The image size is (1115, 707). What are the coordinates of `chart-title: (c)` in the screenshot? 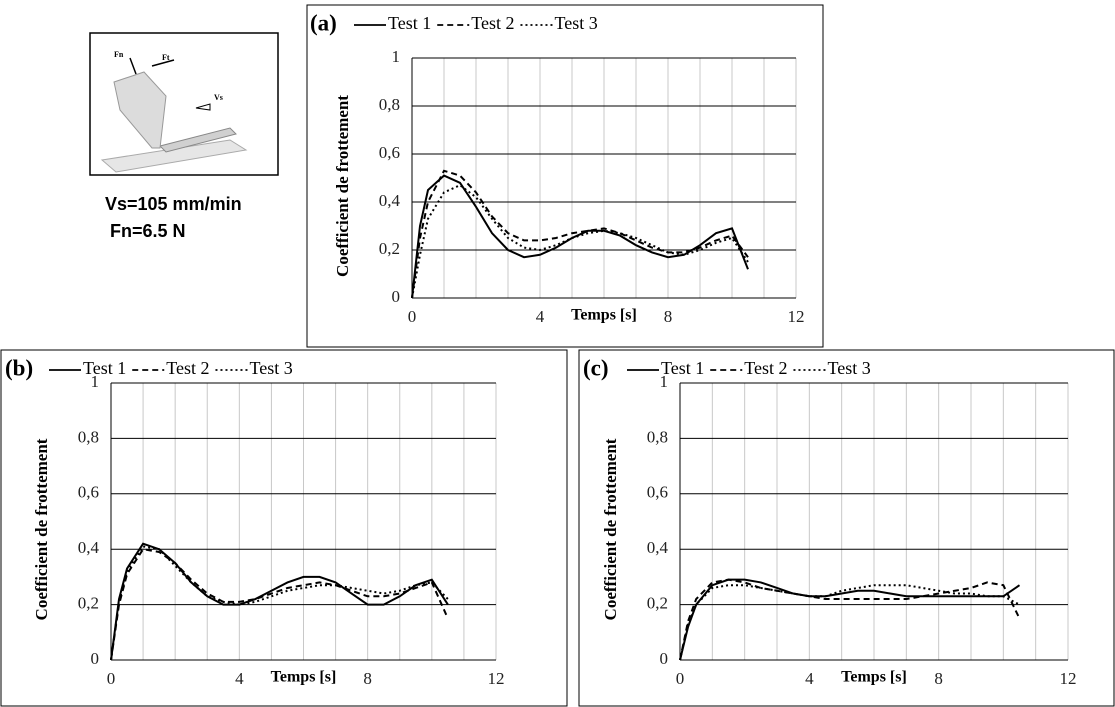 It's located at (596, 367).